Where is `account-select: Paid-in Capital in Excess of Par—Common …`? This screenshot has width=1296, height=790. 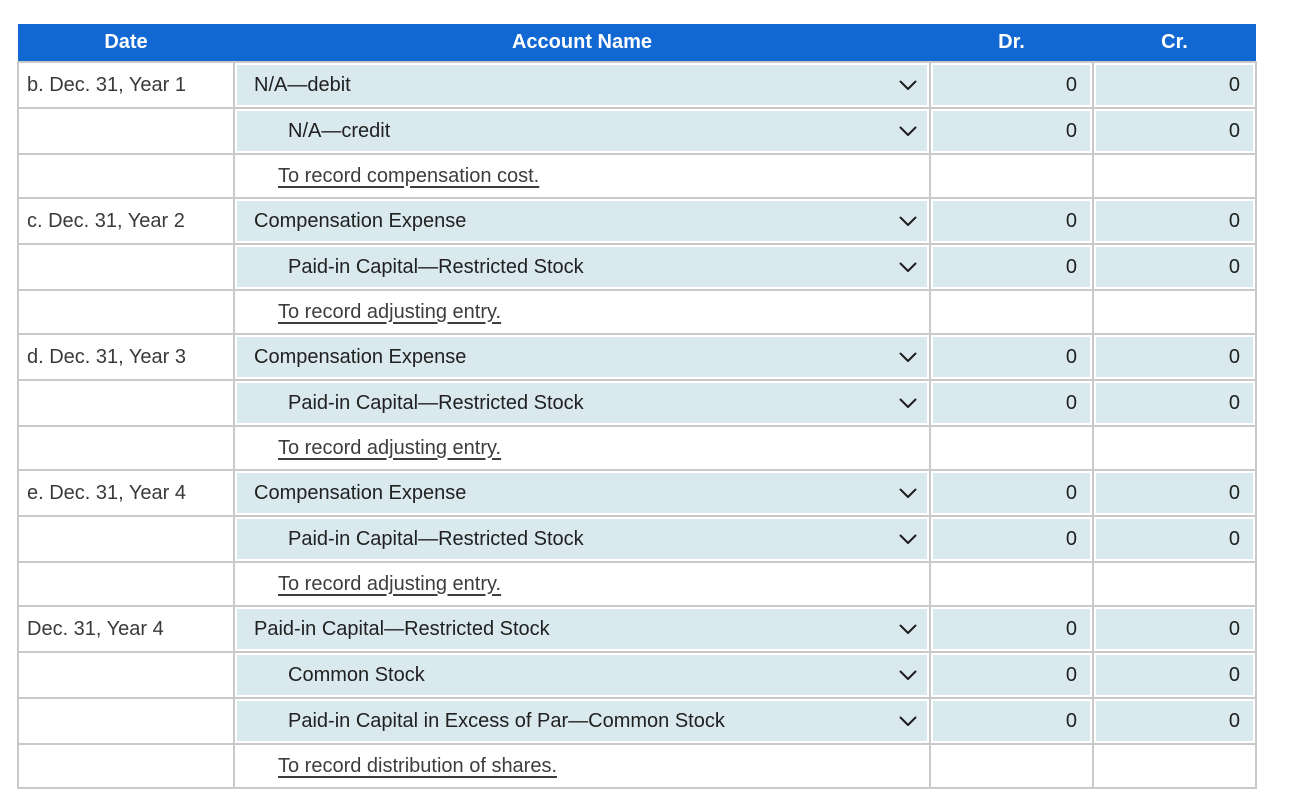
account-select: Paid-in Capital in Excess of Par—Common … is located at coordinates (582, 721).